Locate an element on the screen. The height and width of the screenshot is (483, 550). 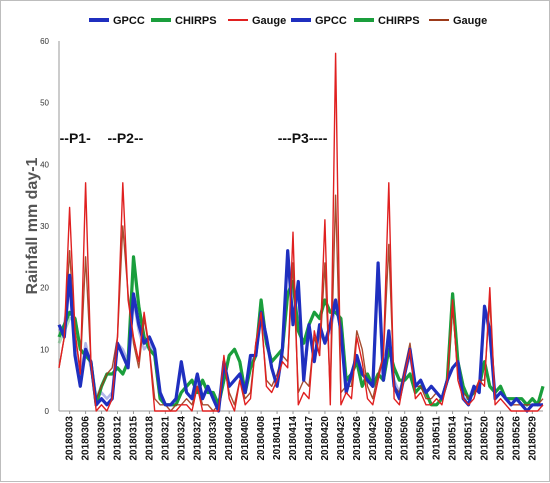
x-tick-label: 20180514 is located at coordinates (453, 438).